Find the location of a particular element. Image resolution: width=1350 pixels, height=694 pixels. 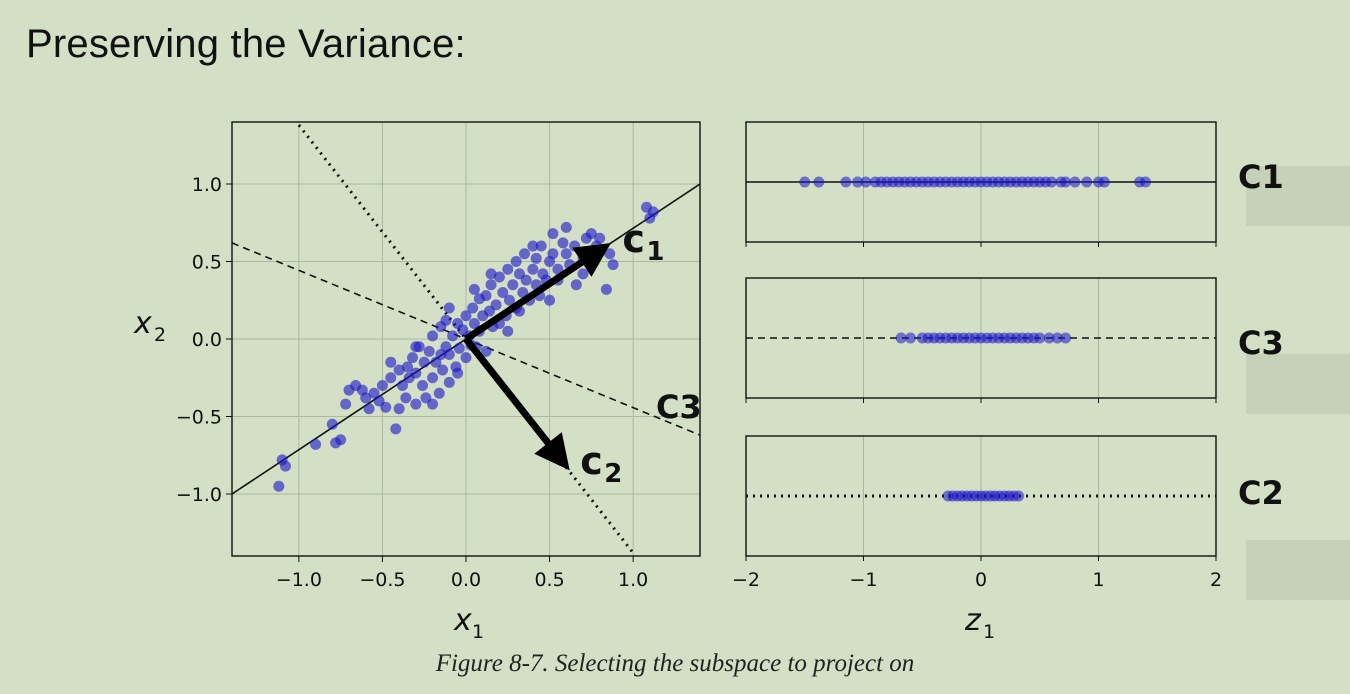

side-label-c3: C3 is located at coordinates (1261, 343).